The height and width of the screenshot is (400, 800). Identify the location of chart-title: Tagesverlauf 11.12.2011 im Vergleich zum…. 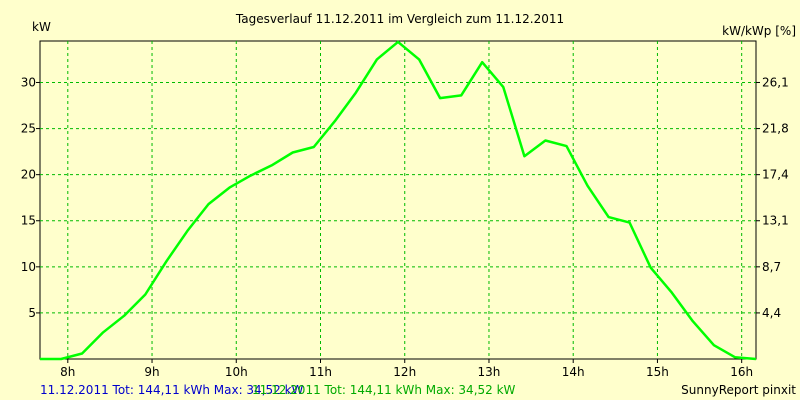
(399, 19).